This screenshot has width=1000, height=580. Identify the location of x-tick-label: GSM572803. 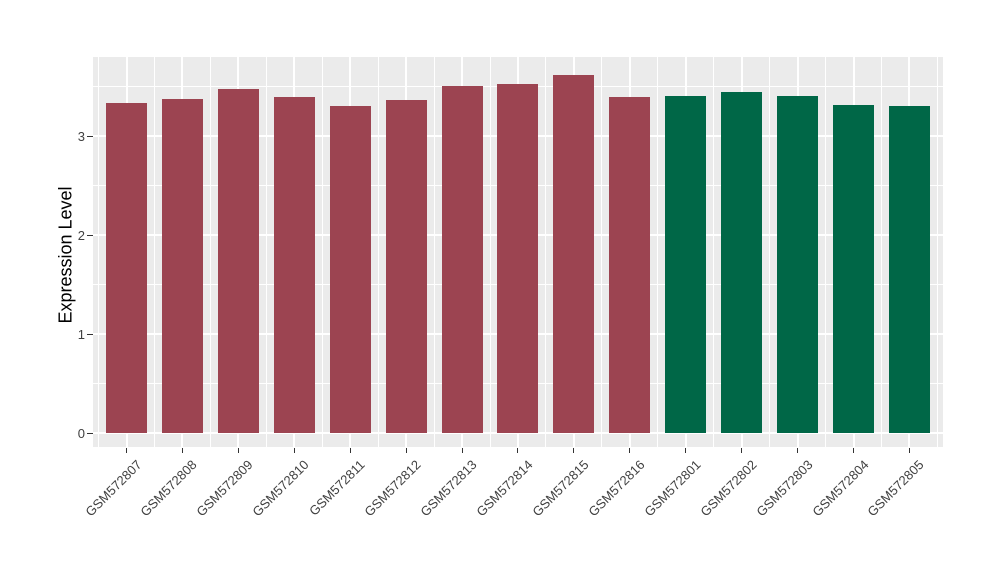
(784, 488).